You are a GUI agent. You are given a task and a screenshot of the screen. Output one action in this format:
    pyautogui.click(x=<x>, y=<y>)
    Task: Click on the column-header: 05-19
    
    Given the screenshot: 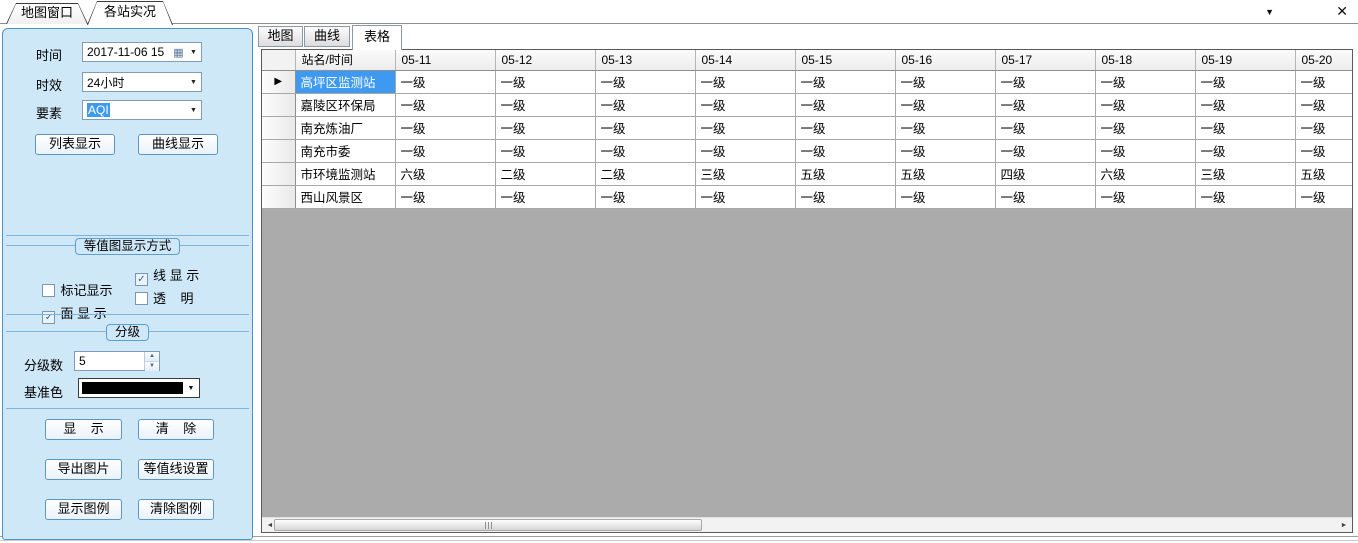 What is the action you would take?
    pyautogui.click(x=1245, y=60)
    